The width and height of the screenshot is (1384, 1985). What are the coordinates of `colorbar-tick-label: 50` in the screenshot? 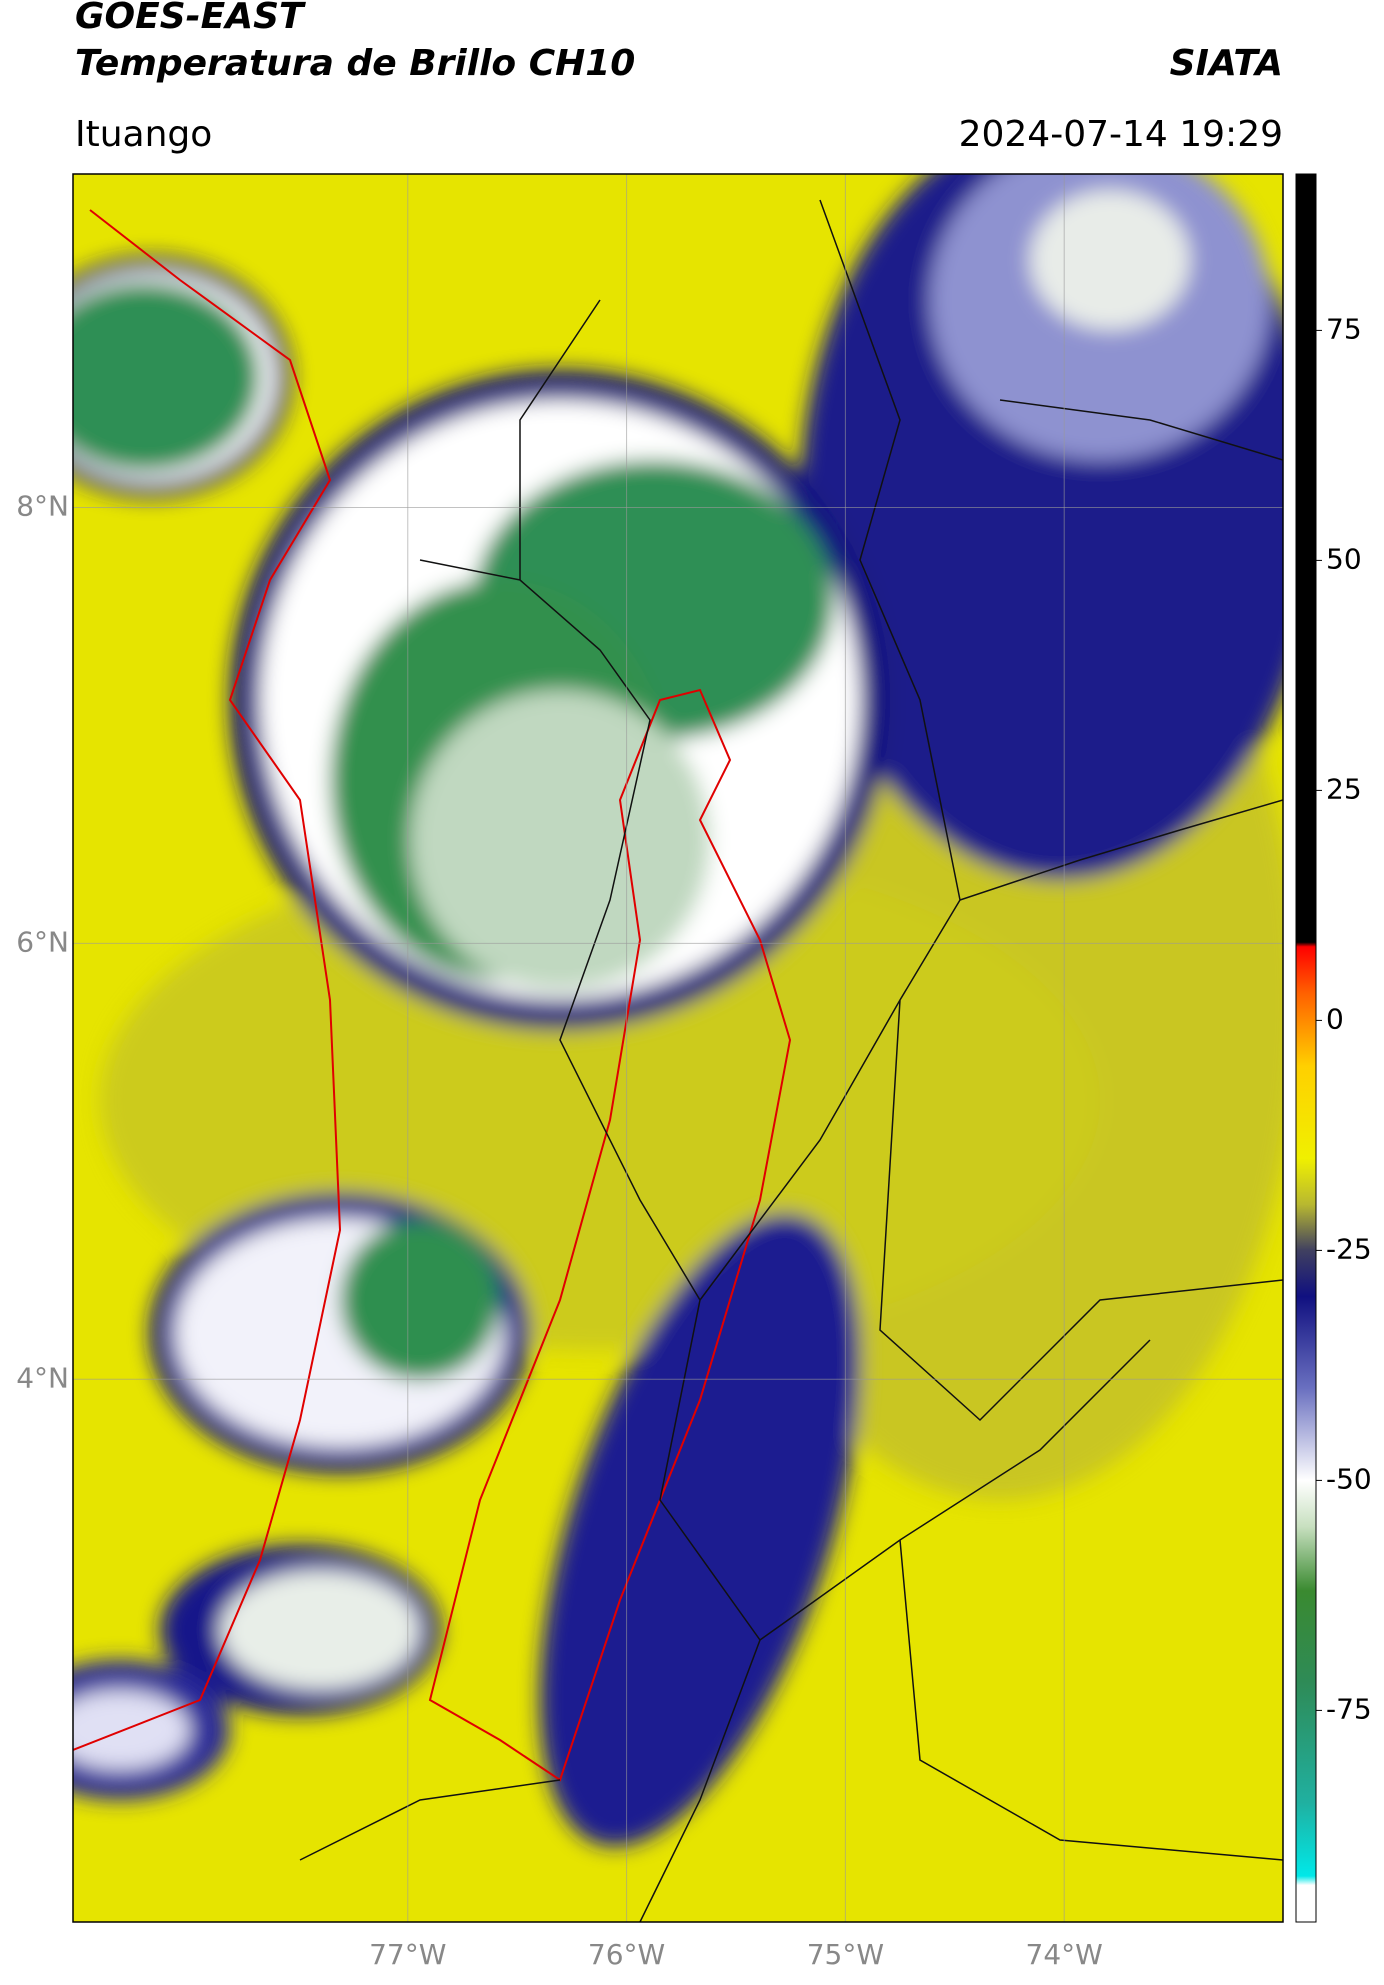 It's located at (1344, 558).